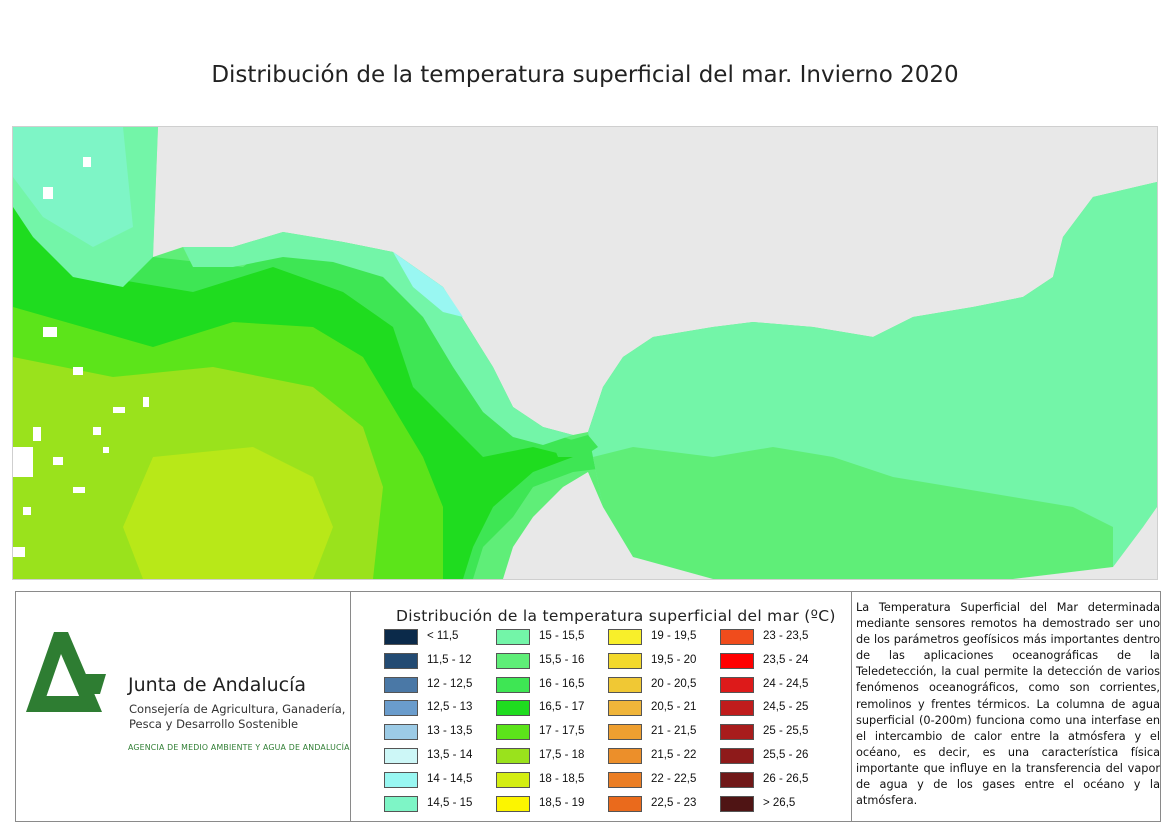 This screenshot has height=827, width=1170. What do you see at coordinates (562, 755) in the screenshot?
I see `legend-label: 17,5 - 18` at bounding box center [562, 755].